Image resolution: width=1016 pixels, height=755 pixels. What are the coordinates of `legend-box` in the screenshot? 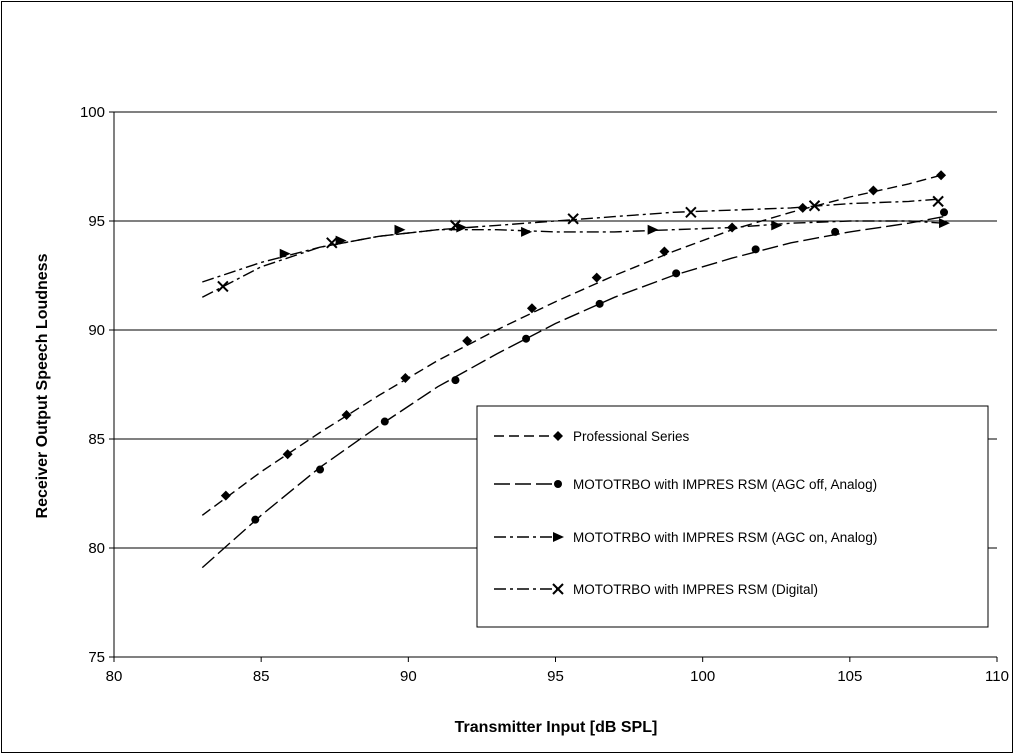 It's located at (732, 516).